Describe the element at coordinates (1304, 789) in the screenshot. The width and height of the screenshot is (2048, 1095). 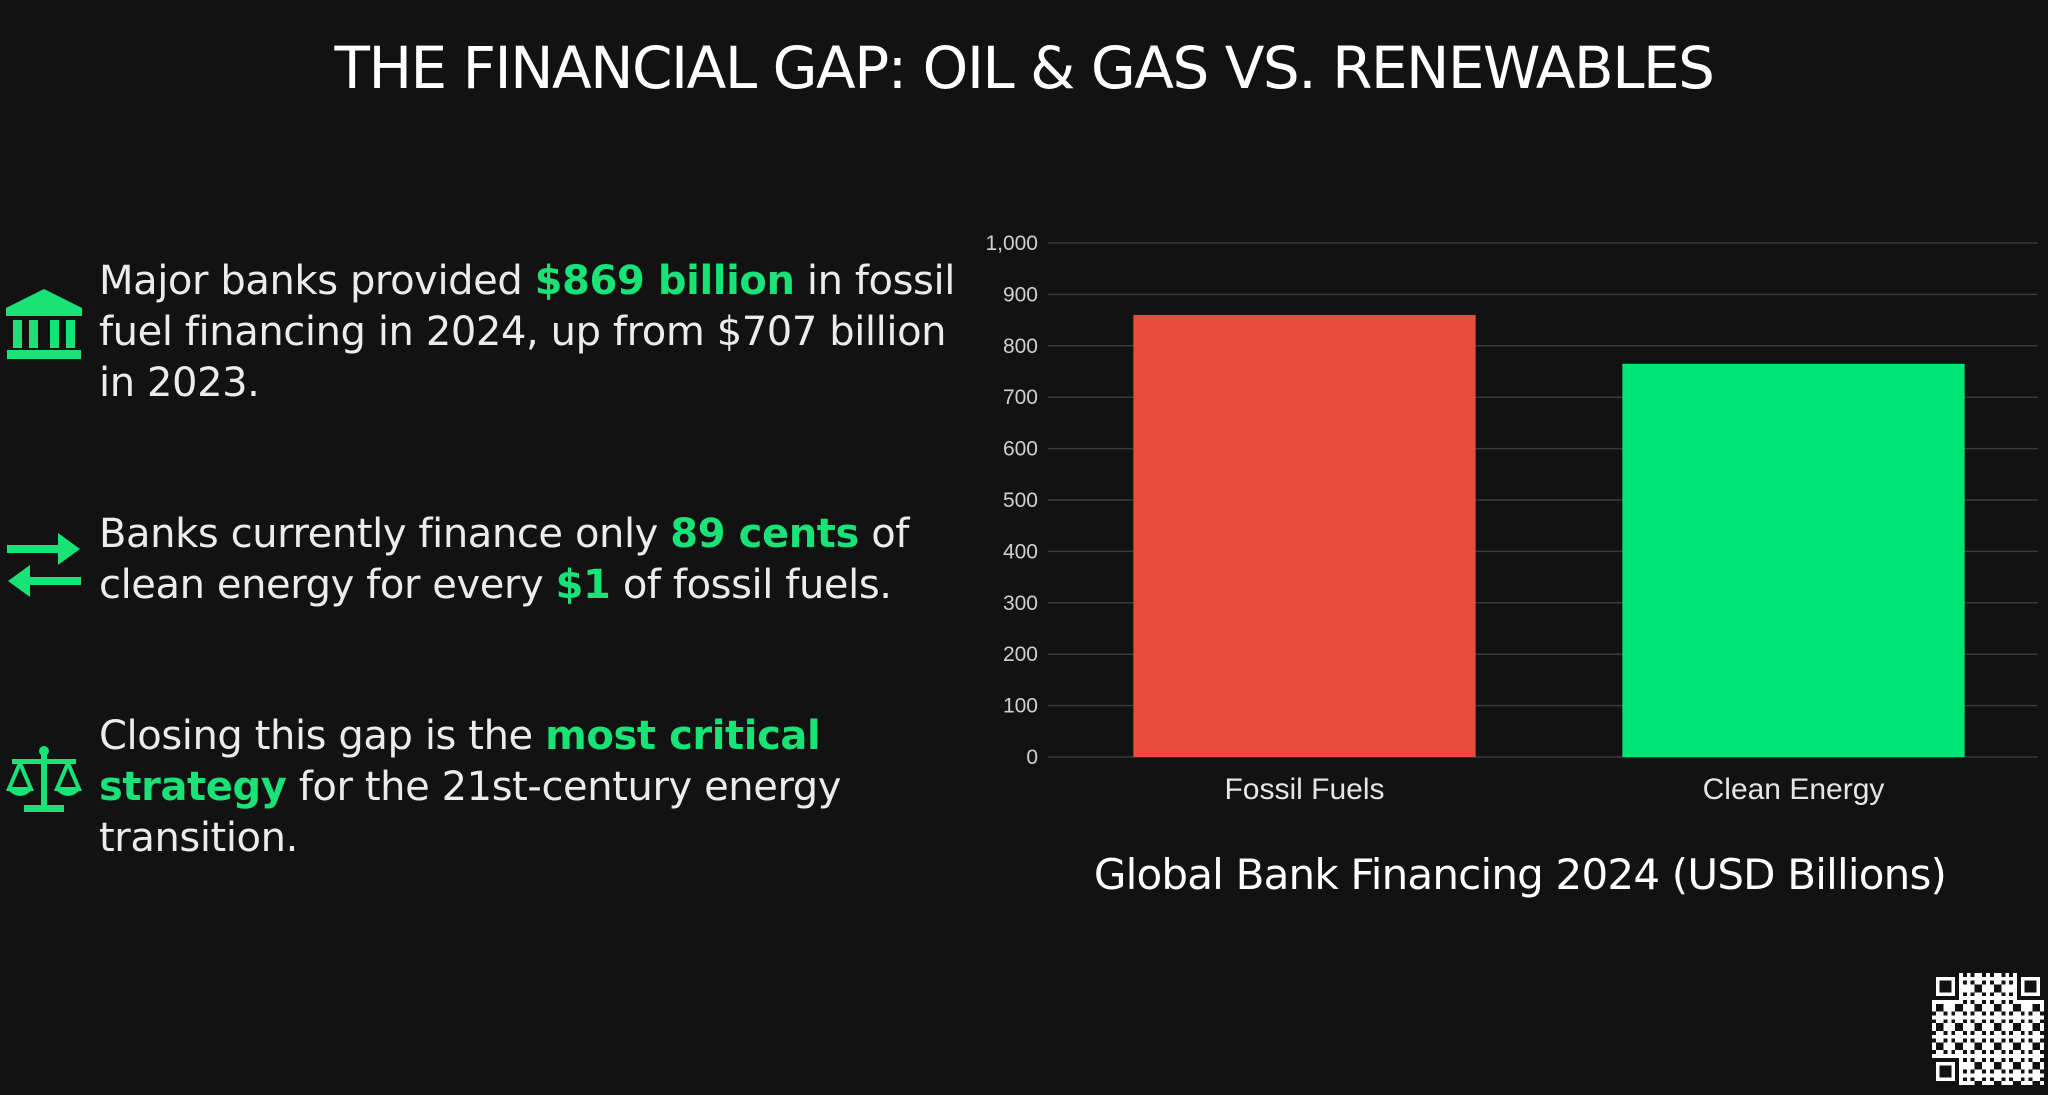
I see `x-tick-label: Fossil Fuels` at that location.